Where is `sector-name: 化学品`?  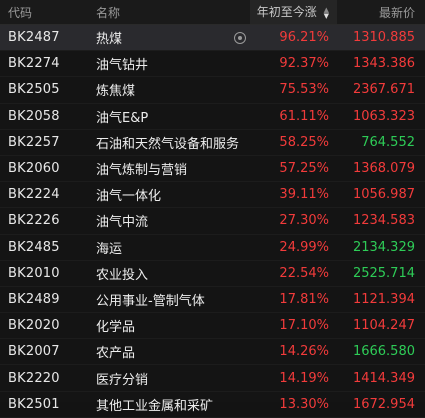 sector-name: 化学品 is located at coordinates (169, 325).